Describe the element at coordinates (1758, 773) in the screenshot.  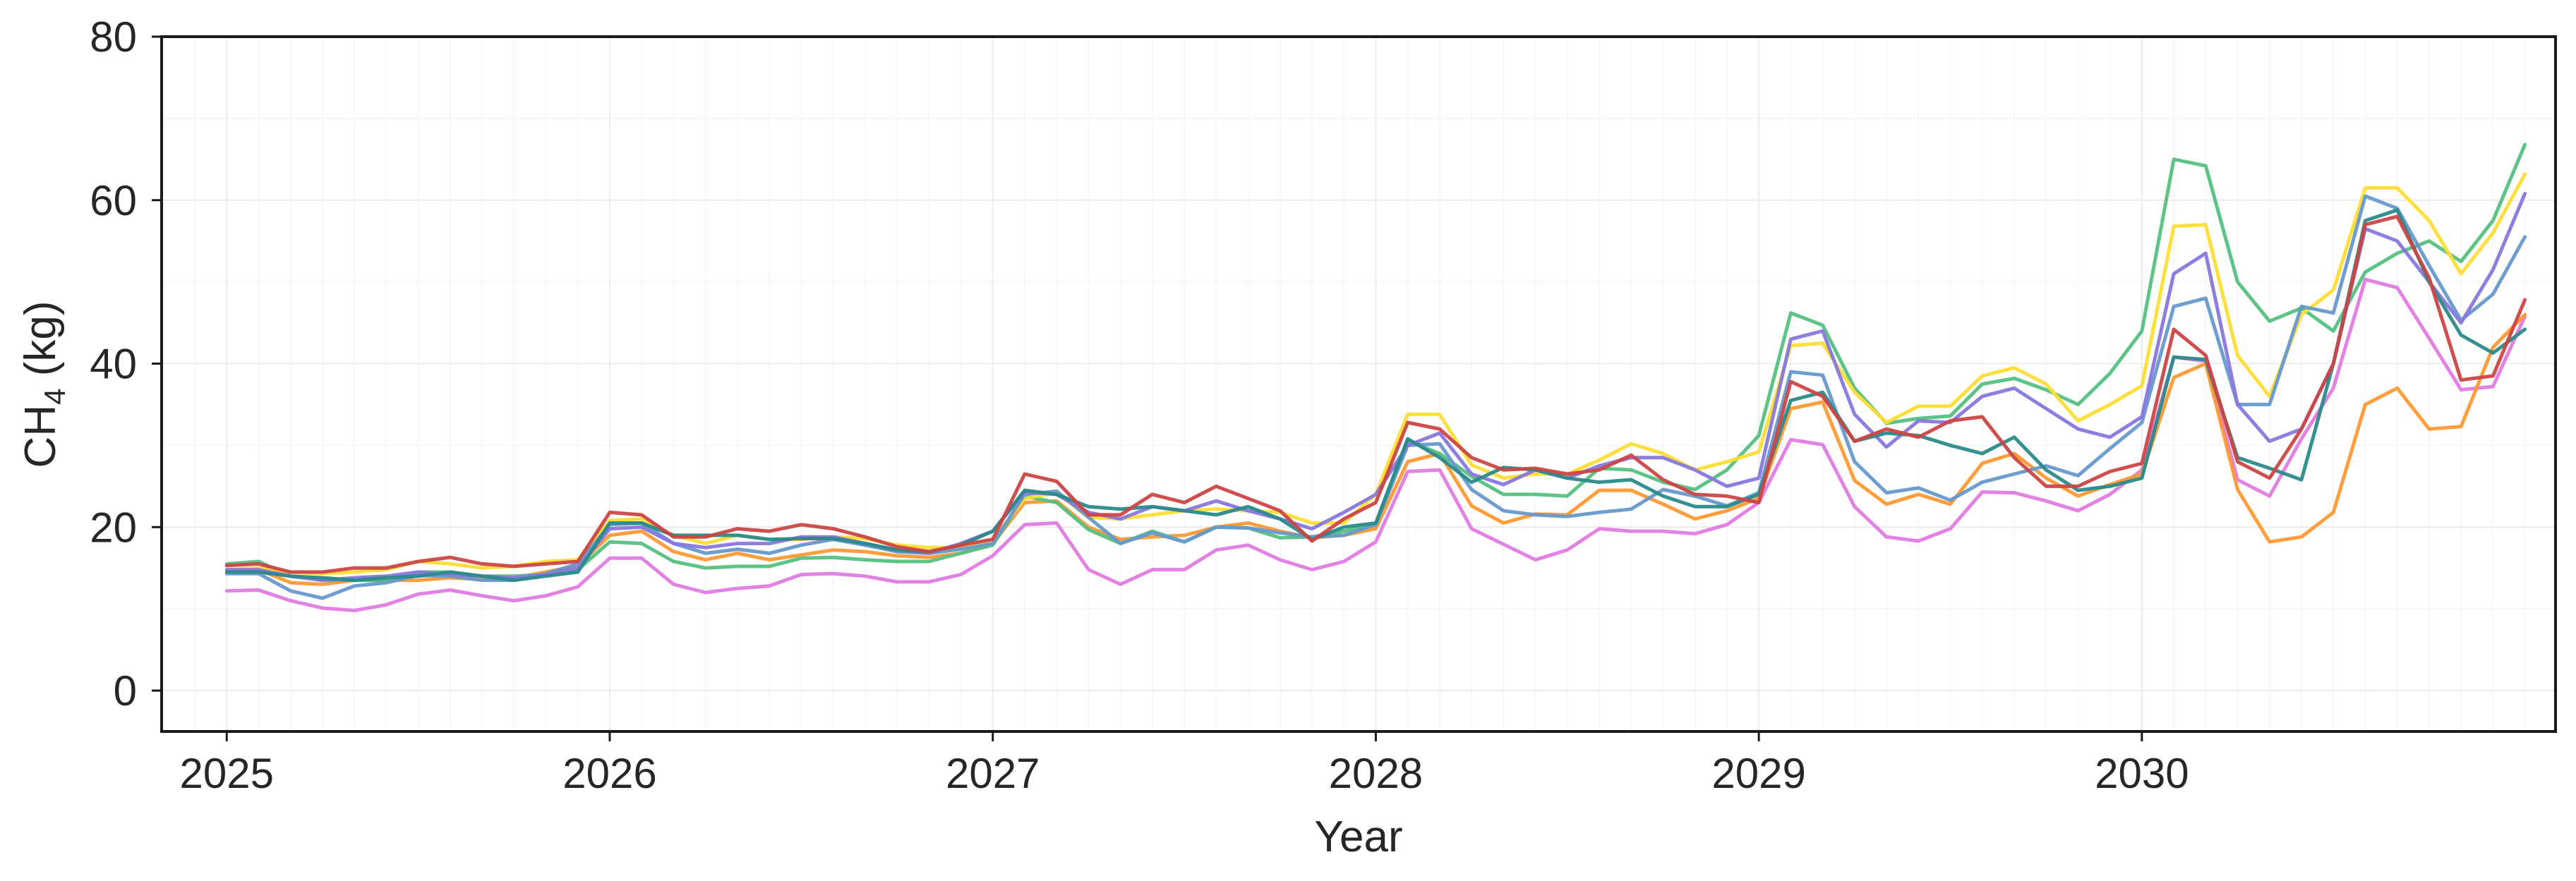
I see `x-tick-label: 2029` at that location.